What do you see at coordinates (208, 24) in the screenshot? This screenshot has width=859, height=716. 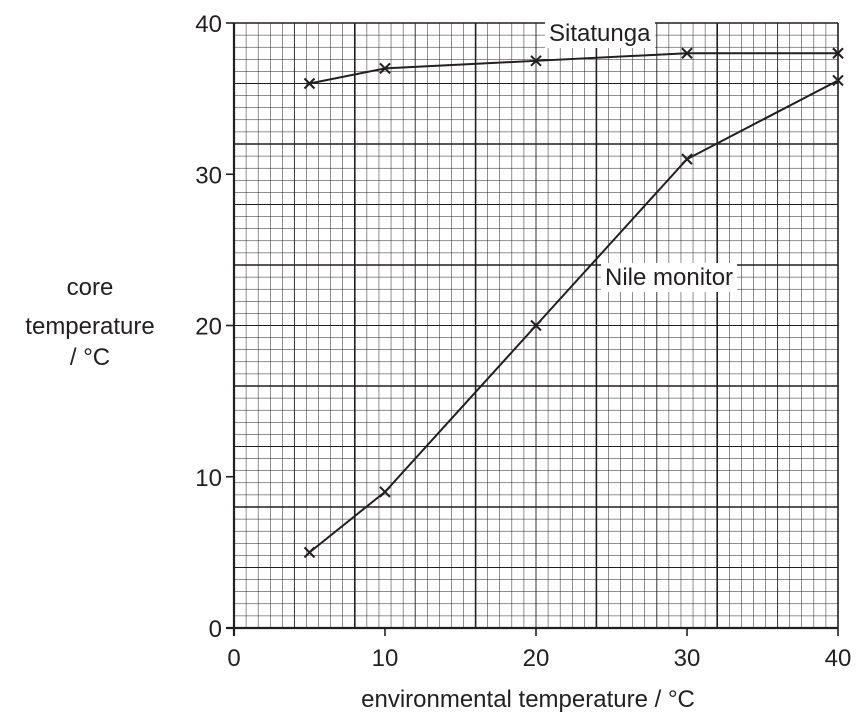 I see `y-tick-label: 40` at bounding box center [208, 24].